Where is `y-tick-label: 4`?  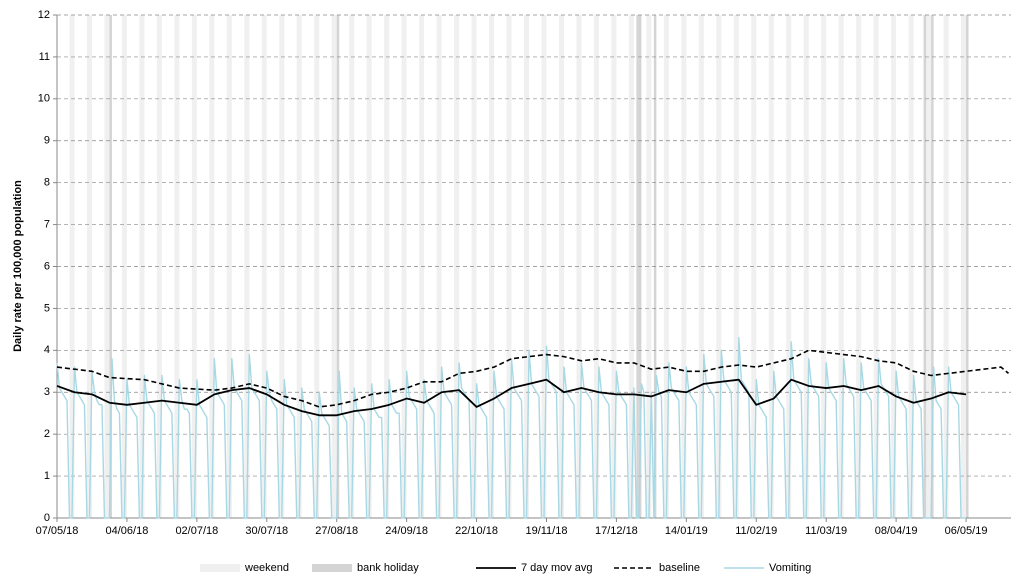
y-tick-label: 4 is located at coordinates (47, 350).